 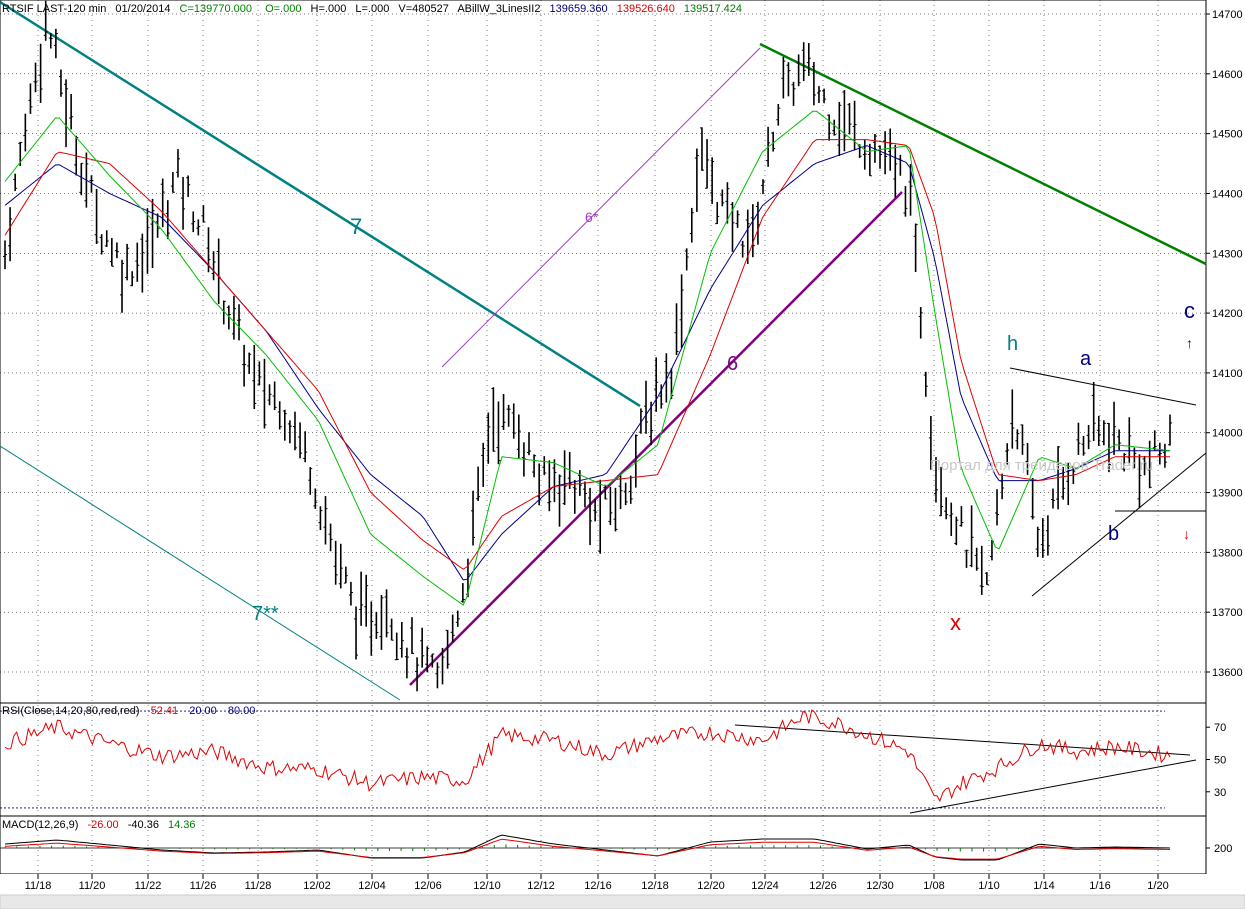 What do you see at coordinates (601, 207) in the screenshot?
I see `trendline-6-star` at bounding box center [601, 207].